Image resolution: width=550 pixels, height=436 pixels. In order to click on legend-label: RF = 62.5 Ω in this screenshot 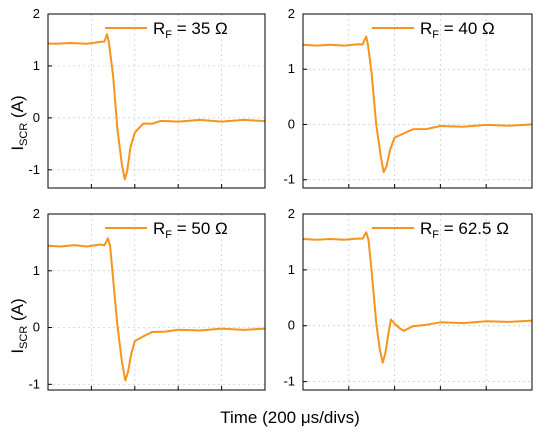, I will do `click(464, 230)`.